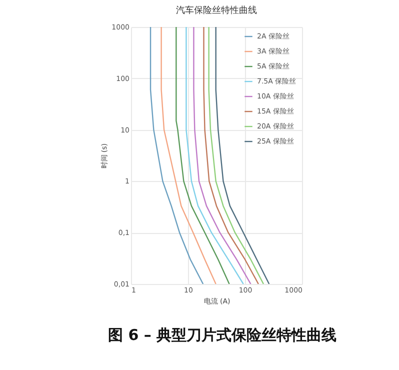 The image size is (399, 370). What do you see at coordinates (216, 10) in the screenshot?
I see `chart-title: 汽车保险丝特性曲线` at bounding box center [216, 10].